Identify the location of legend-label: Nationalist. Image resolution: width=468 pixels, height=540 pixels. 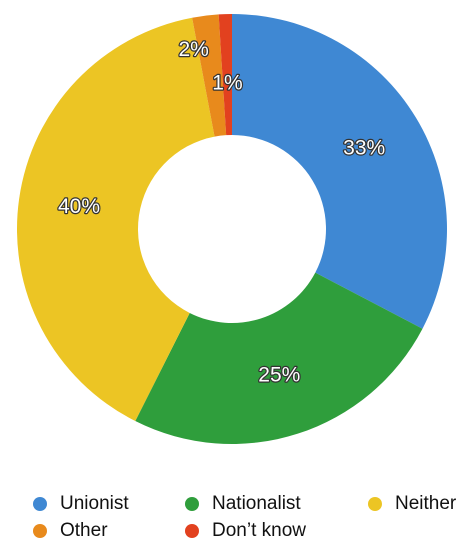
(256, 503).